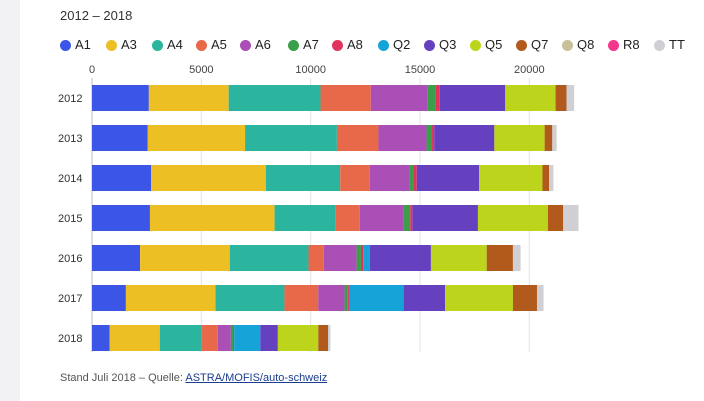 The height and width of the screenshot is (401, 704). What do you see at coordinates (209, 338) in the screenshot?
I see `bar-segment-a5-2018` at bounding box center [209, 338].